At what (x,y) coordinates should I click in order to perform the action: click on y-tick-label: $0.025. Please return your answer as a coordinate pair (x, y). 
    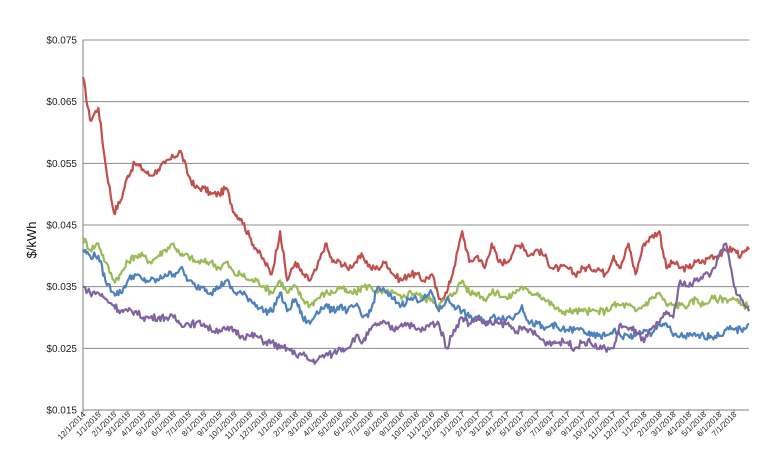
    Looking at the image, I should click on (61, 349).